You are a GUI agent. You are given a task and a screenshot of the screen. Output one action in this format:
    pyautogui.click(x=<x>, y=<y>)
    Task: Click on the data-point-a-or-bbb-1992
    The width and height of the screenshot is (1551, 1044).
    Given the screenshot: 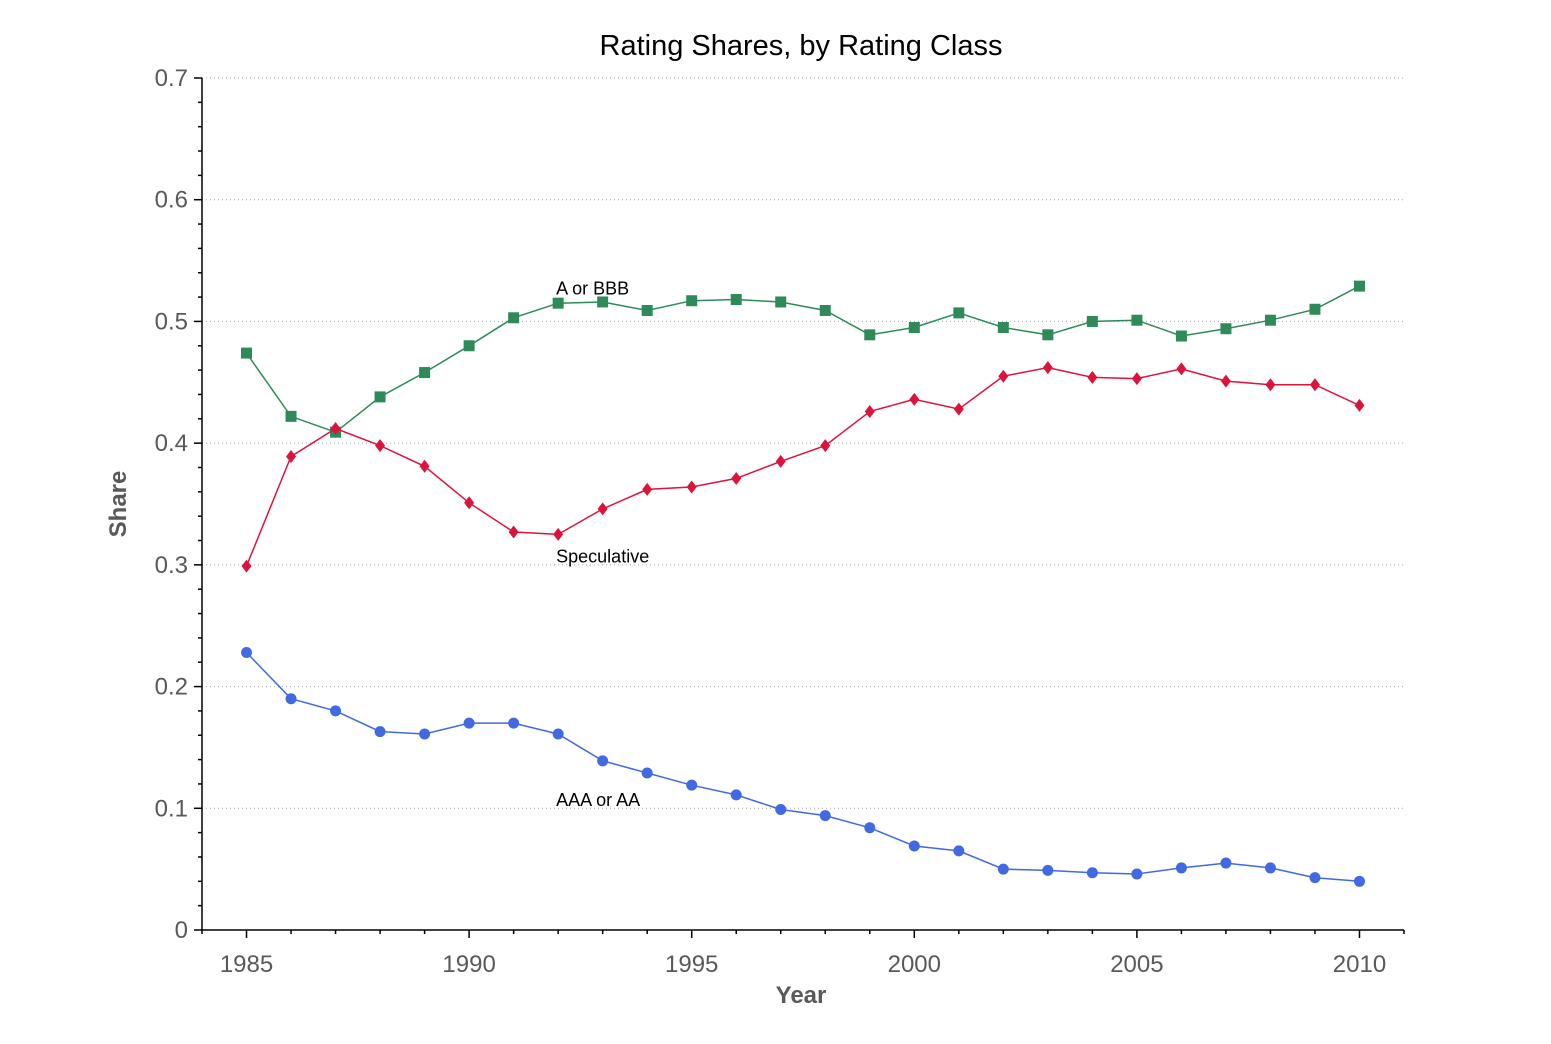 What is the action you would take?
    pyautogui.click(x=558, y=303)
    